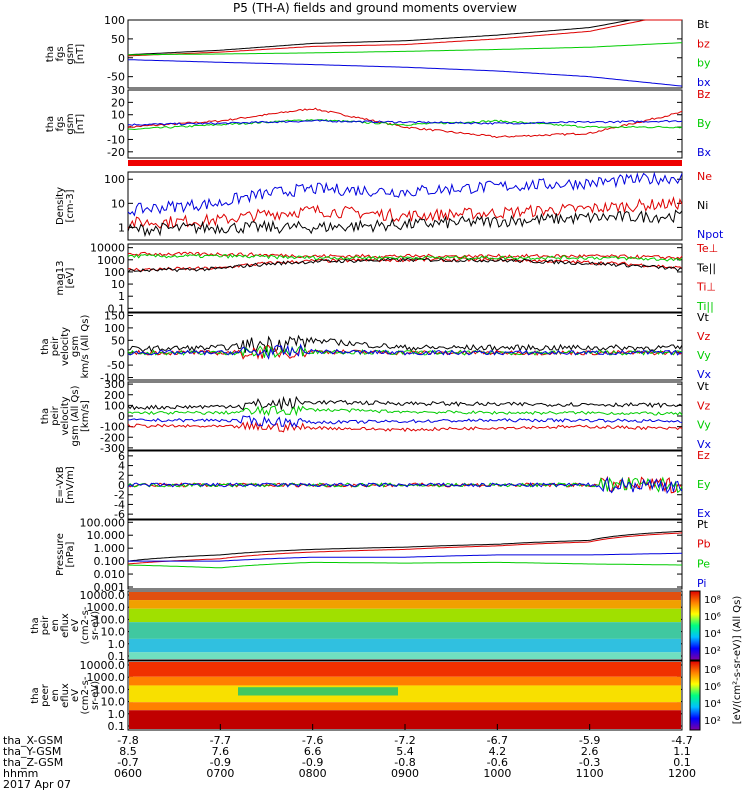 This screenshot has width=750, height=800. Describe the element at coordinates (405, 73) in the screenshot. I see `series-line-bx` at that location.